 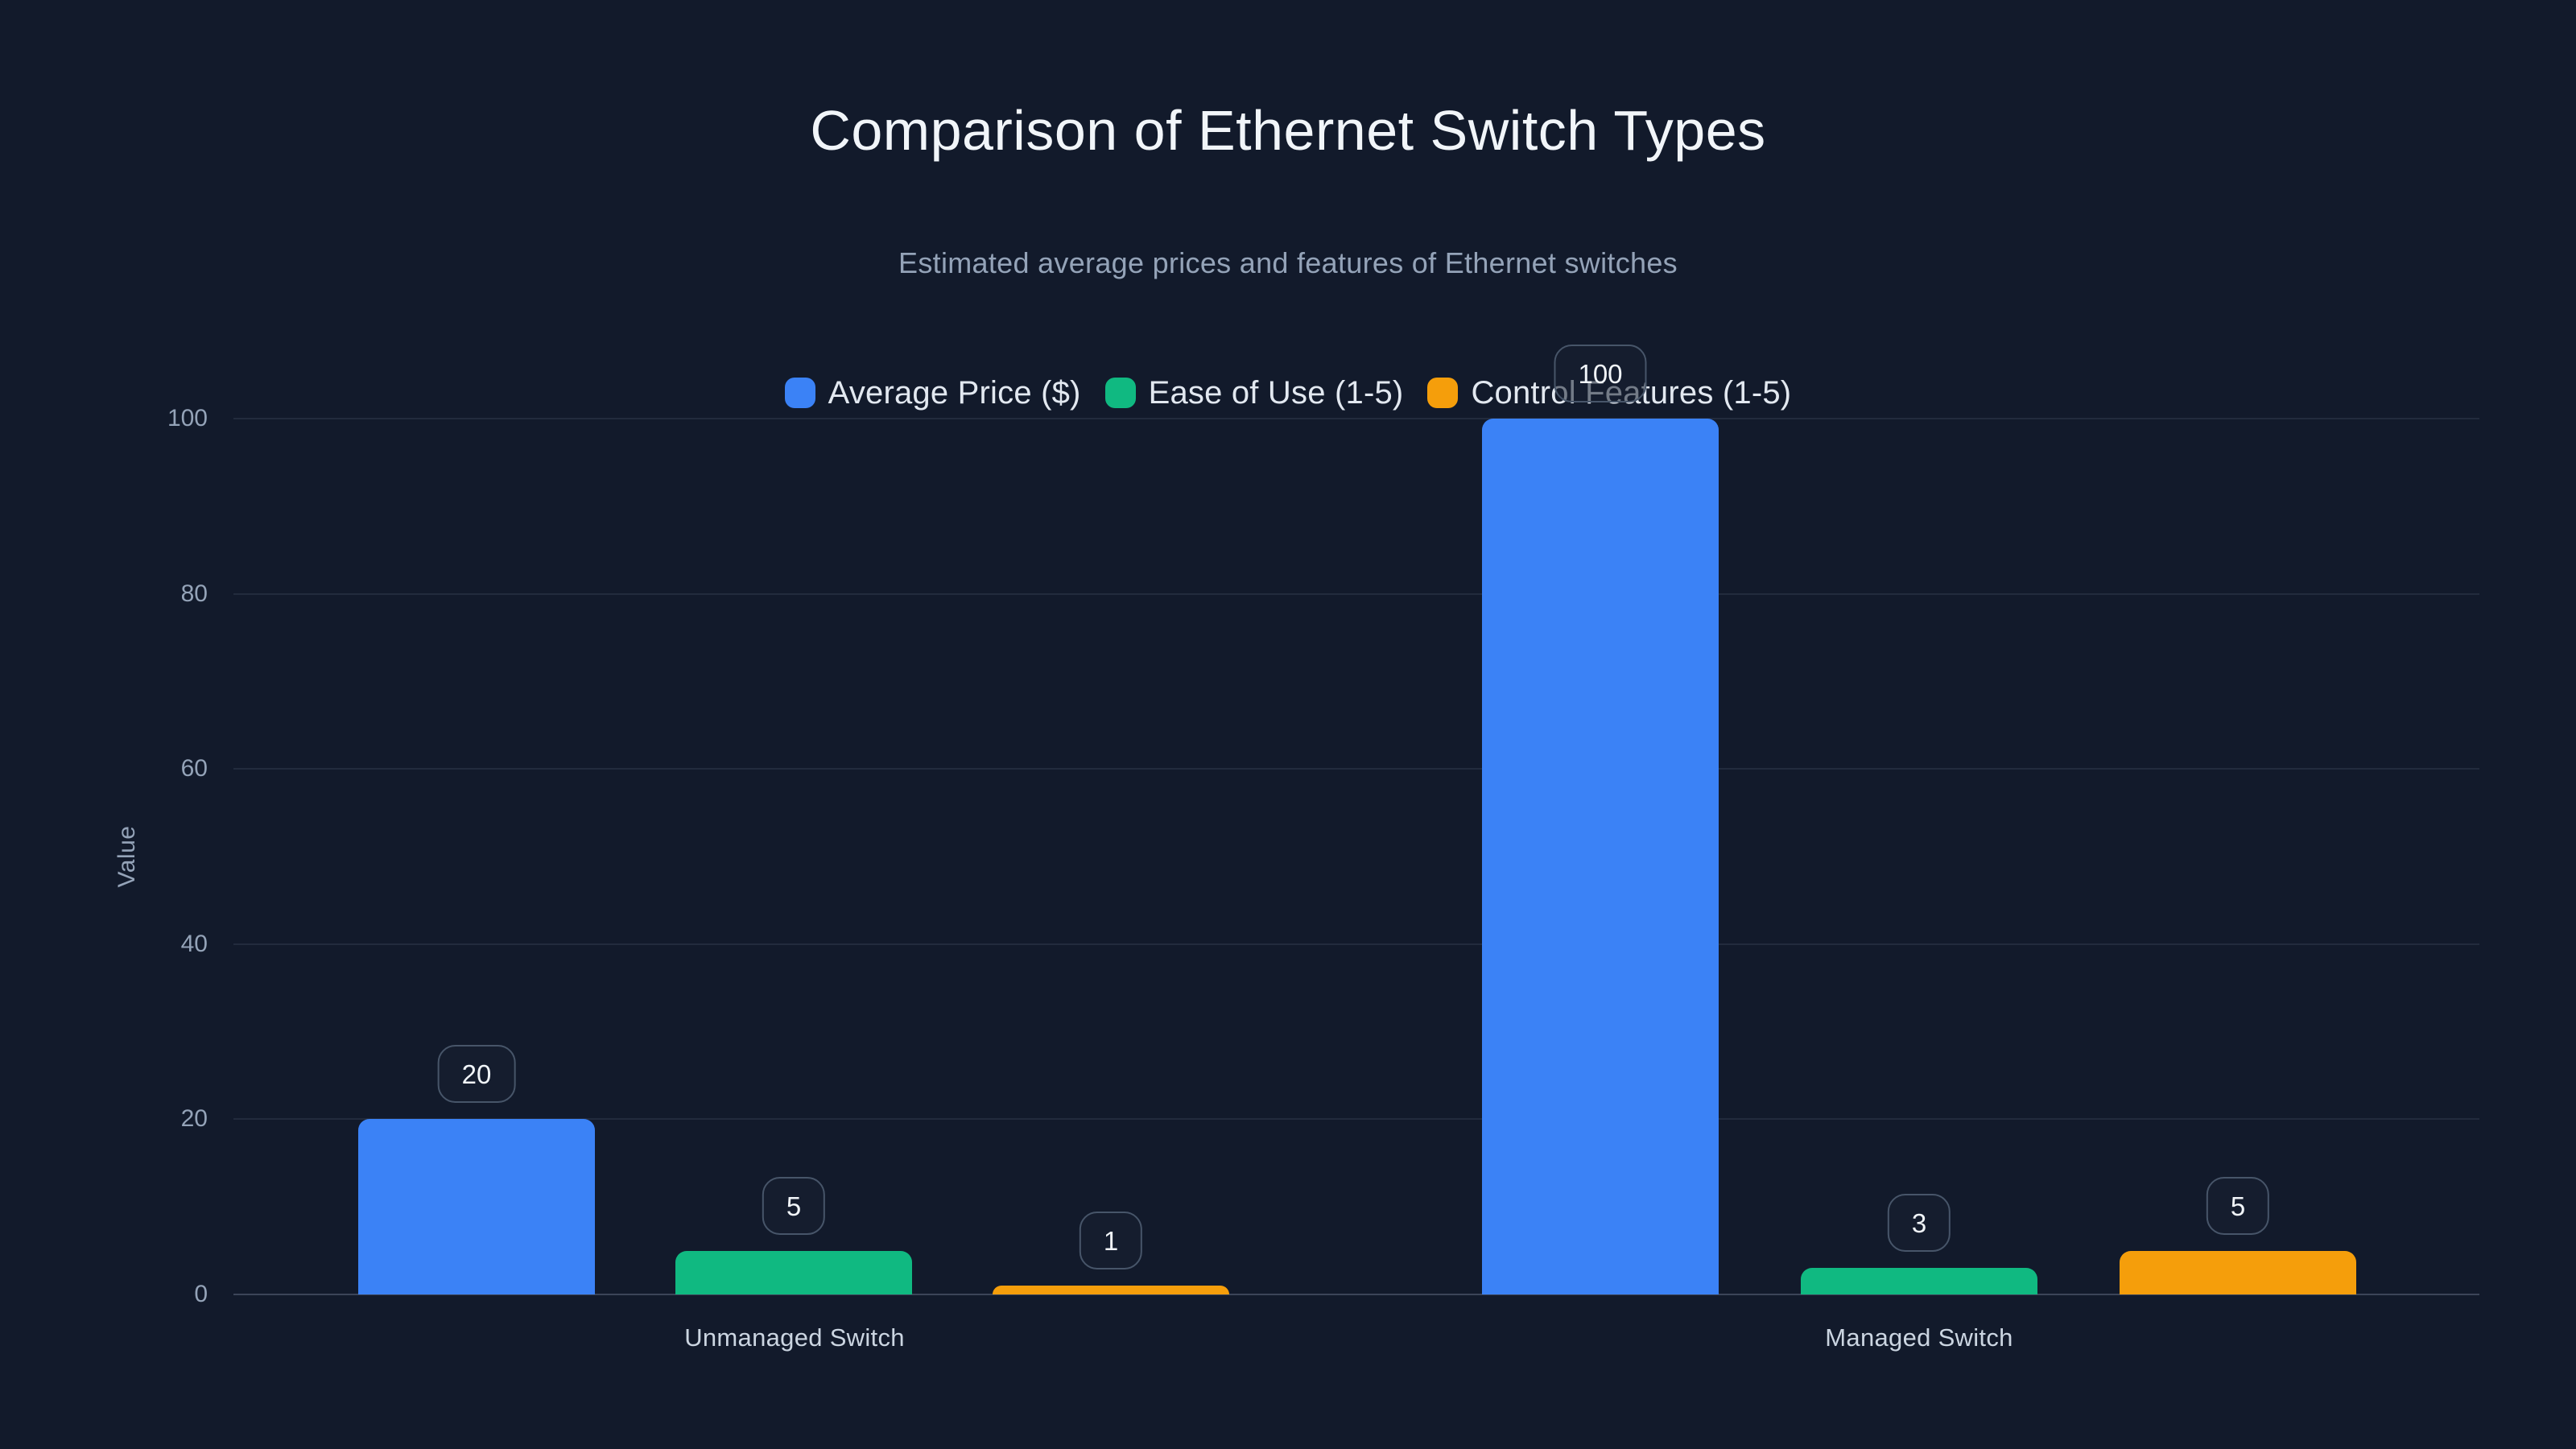 What do you see at coordinates (201, 1294) in the screenshot?
I see `y-tick-label: 0` at bounding box center [201, 1294].